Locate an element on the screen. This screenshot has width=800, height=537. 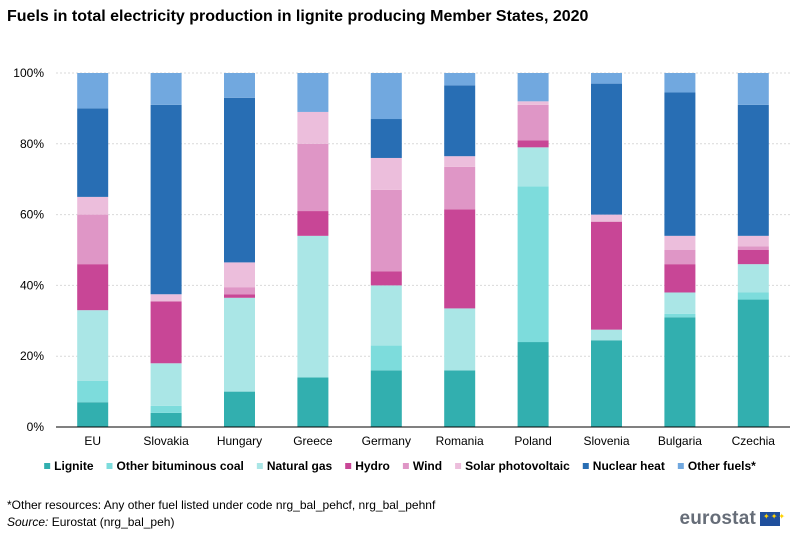
eu-flag-icon: ✦✦✦ is located at coordinates (772, 519).